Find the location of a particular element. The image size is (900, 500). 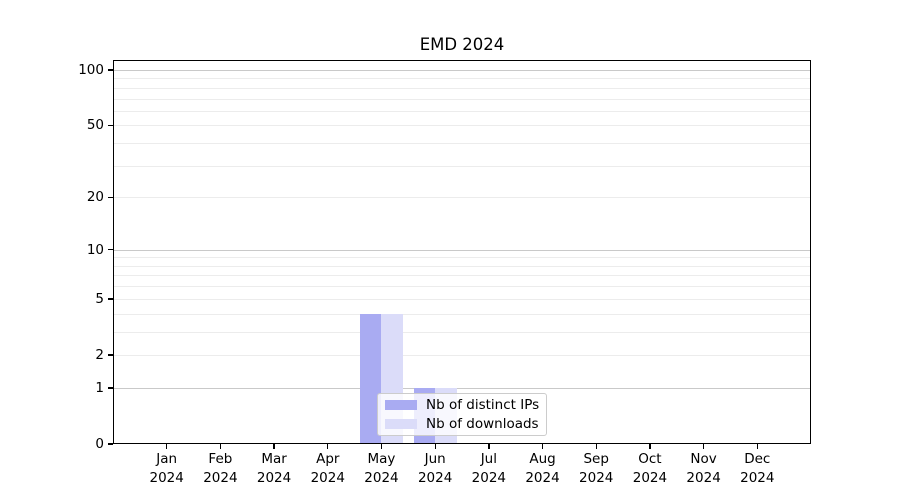

legend-entry-downloads: Nb of downloads is located at coordinates (462, 424).